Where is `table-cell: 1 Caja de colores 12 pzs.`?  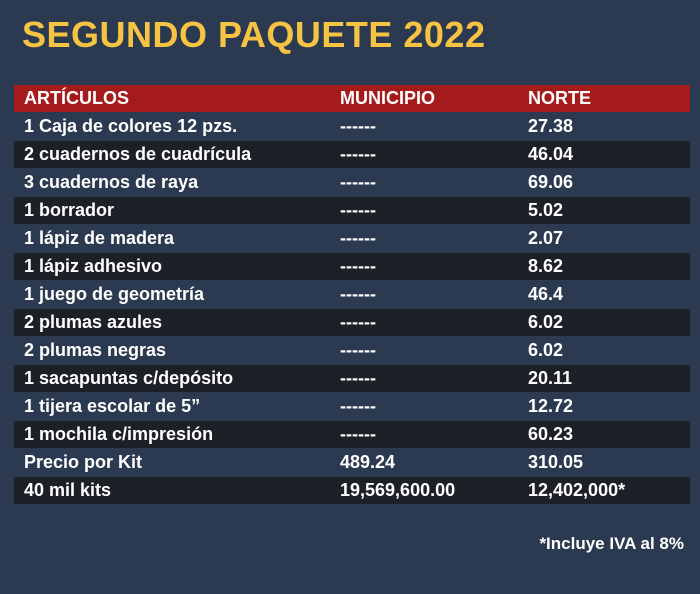 table-cell: 1 Caja de colores 12 pzs. is located at coordinates (172, 126).